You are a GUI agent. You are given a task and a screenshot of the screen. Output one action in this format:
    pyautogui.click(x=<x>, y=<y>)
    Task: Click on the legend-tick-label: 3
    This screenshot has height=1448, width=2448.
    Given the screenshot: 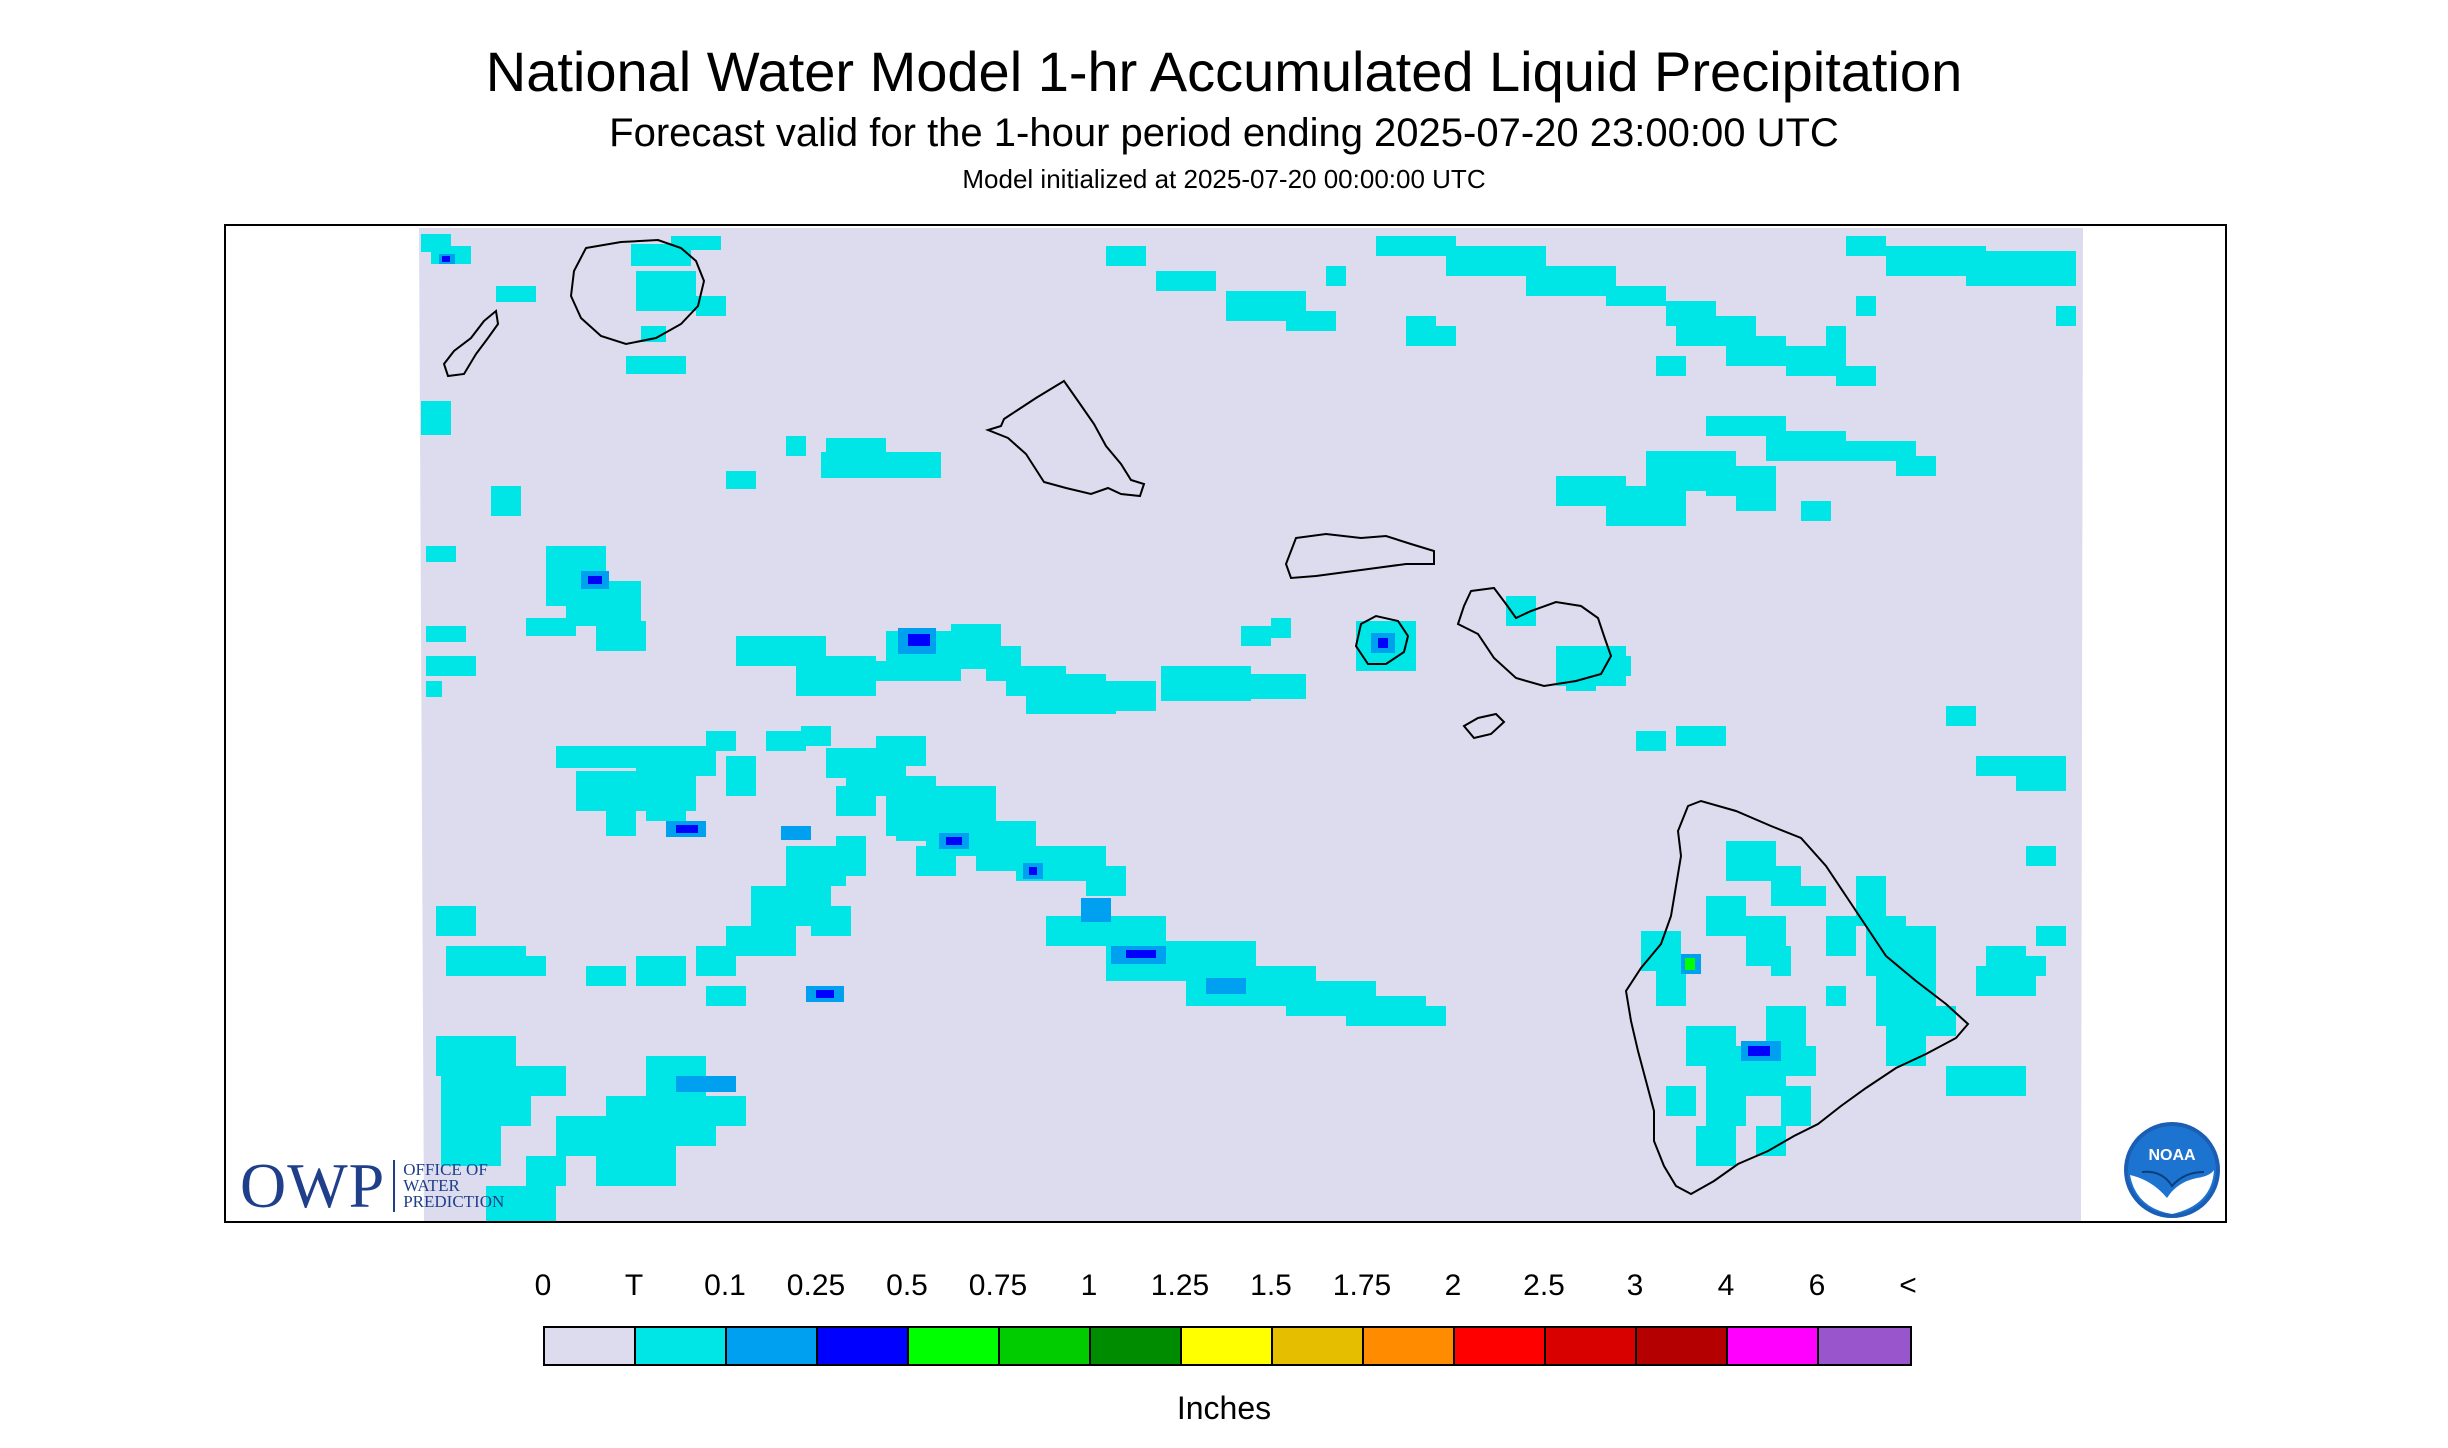 What is the action you would take?
    pyautogui.click(x=1635, y=1286)
    